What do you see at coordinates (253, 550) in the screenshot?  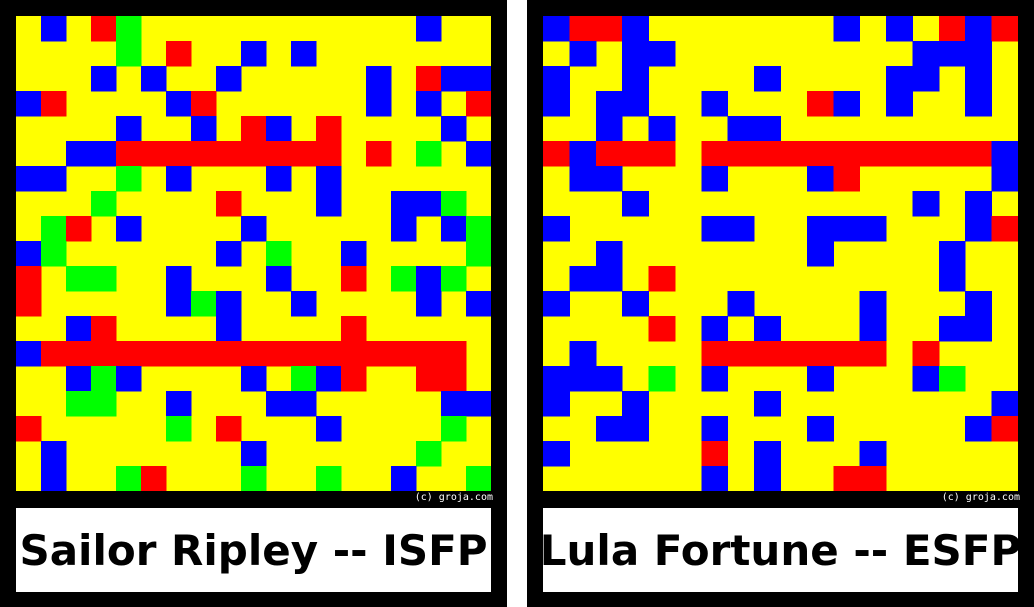 I see `caption-text: Sailor Ripley -- ISFP` at bounding box center [253, 550].